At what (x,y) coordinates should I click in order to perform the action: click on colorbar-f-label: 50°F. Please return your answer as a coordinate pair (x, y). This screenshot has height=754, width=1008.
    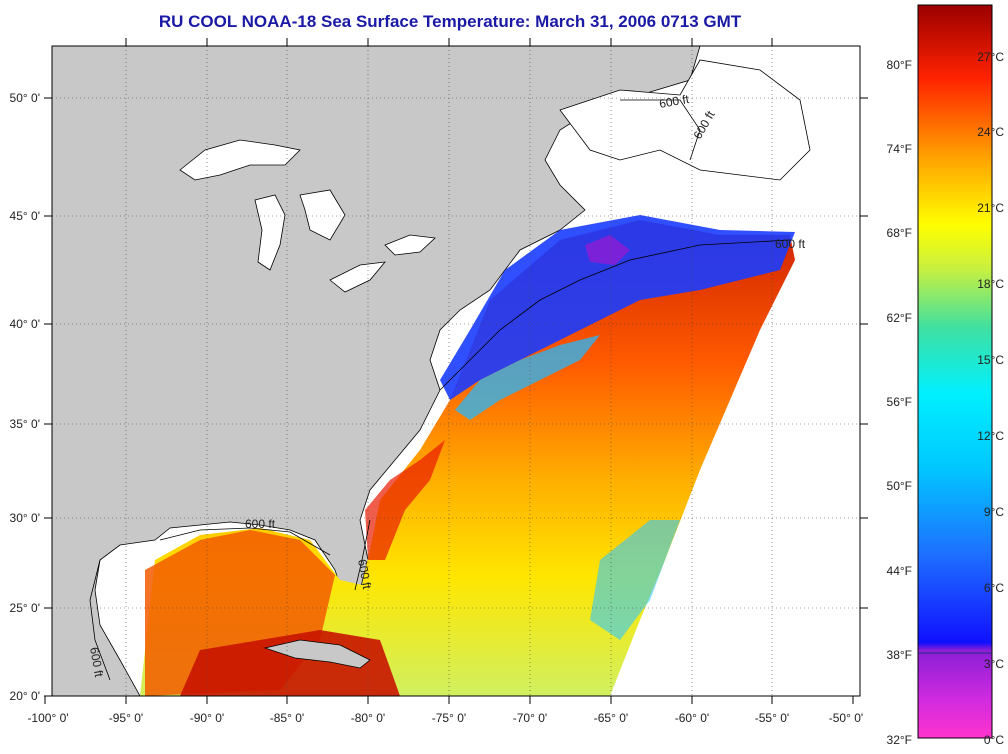
    Looking at the image, I should click on (899, 486).